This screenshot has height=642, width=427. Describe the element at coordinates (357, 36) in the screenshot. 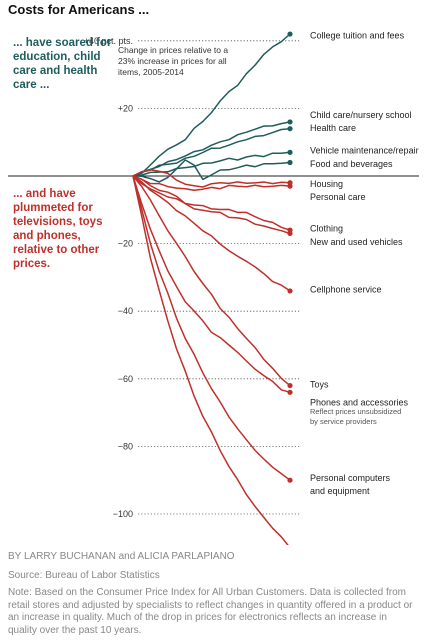

I see `series-label: College tuition and fees` at that location.